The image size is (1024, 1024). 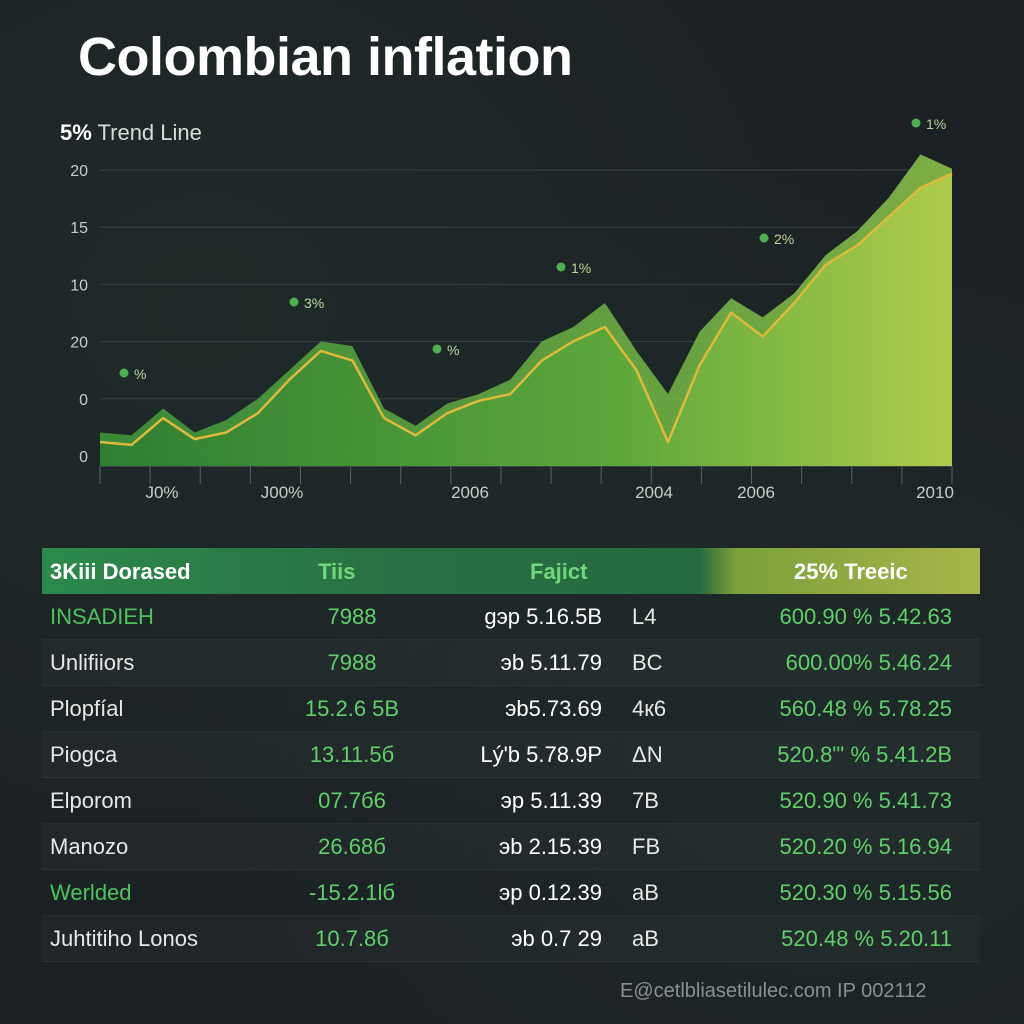 What do you see at coordinates (352, 708) in the screenshot?
I see `row-value: 15.2.6 5B` at bounding box center [352, 708].